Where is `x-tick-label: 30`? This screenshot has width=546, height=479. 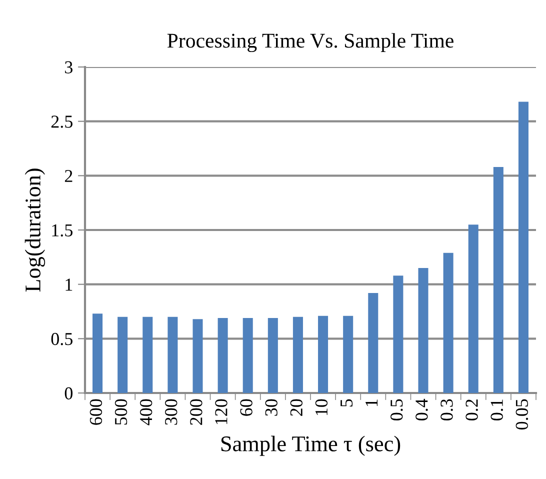 x-tick-label: 30 is located at coordinates (271, 407).